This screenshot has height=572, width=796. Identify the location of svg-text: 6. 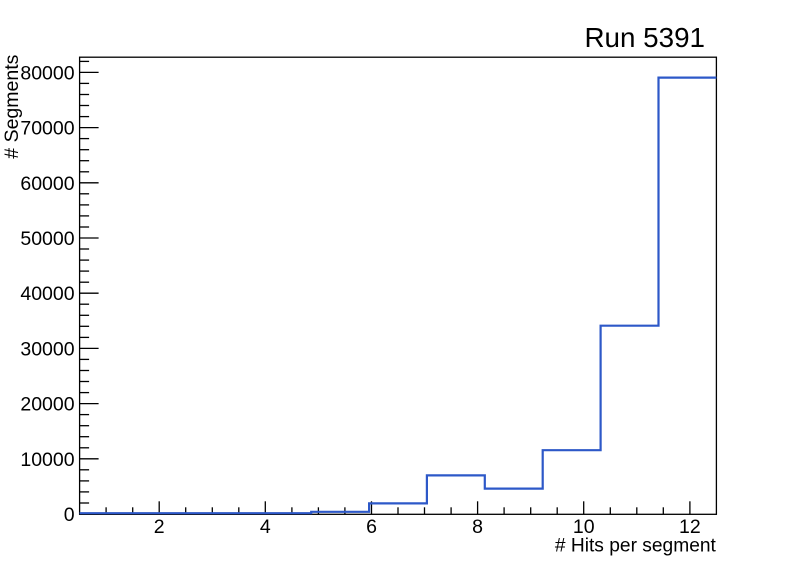
(371, 527).